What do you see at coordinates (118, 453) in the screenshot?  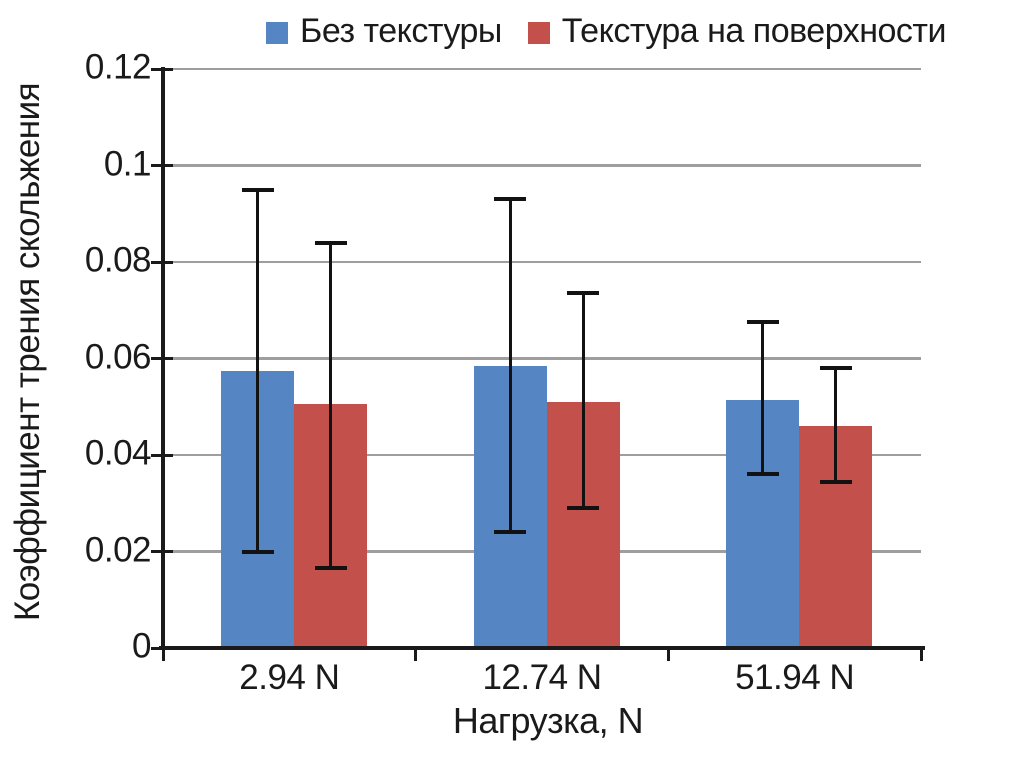 I see `y-tick-label-0.04: 0.04` at bounding box center [118, 453].